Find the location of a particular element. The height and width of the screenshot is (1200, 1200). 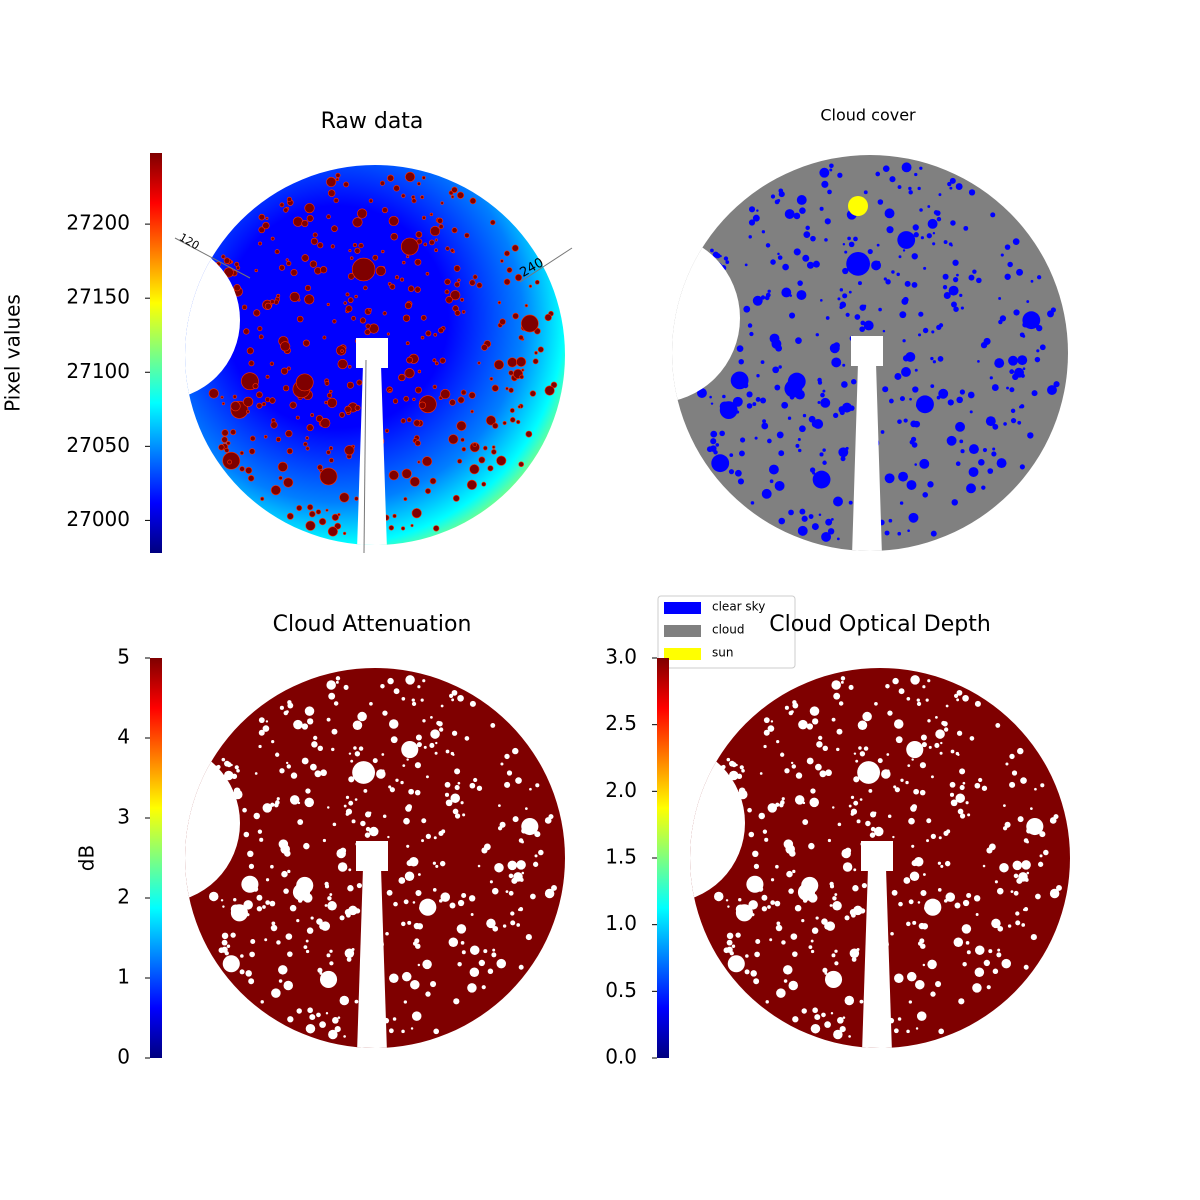

colorbar-tick-label: 0 is located at coordinates (123, 1057).